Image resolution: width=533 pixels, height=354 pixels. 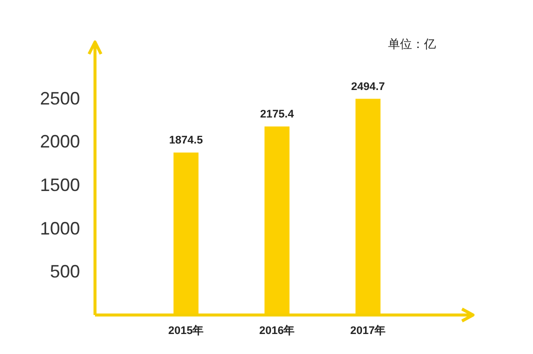 I want to click on y-tick-label: 1000, so click(x=60, y=228).